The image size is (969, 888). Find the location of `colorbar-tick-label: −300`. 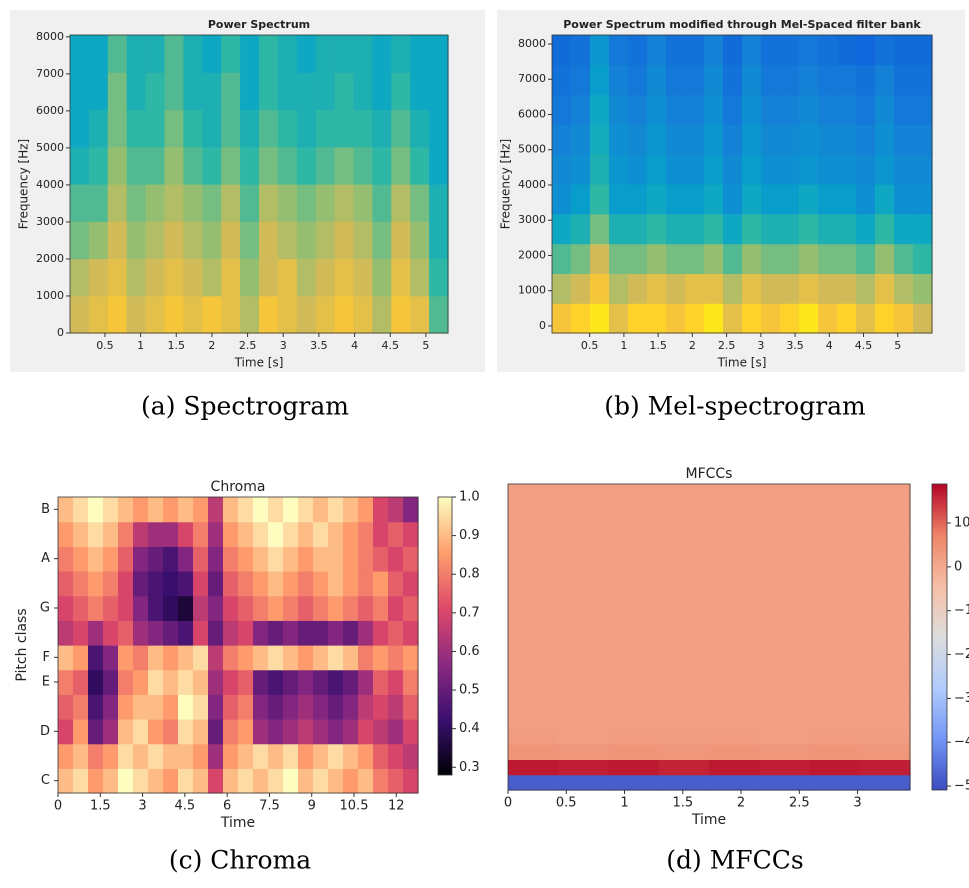

colorbar-tick-label: −300 is located at coordinates (961, 698).